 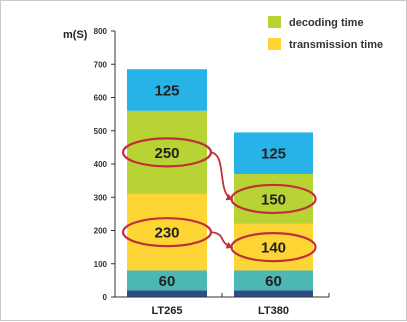 I want to click on bar-segment-top-lt380, so click(x=273, y=153).